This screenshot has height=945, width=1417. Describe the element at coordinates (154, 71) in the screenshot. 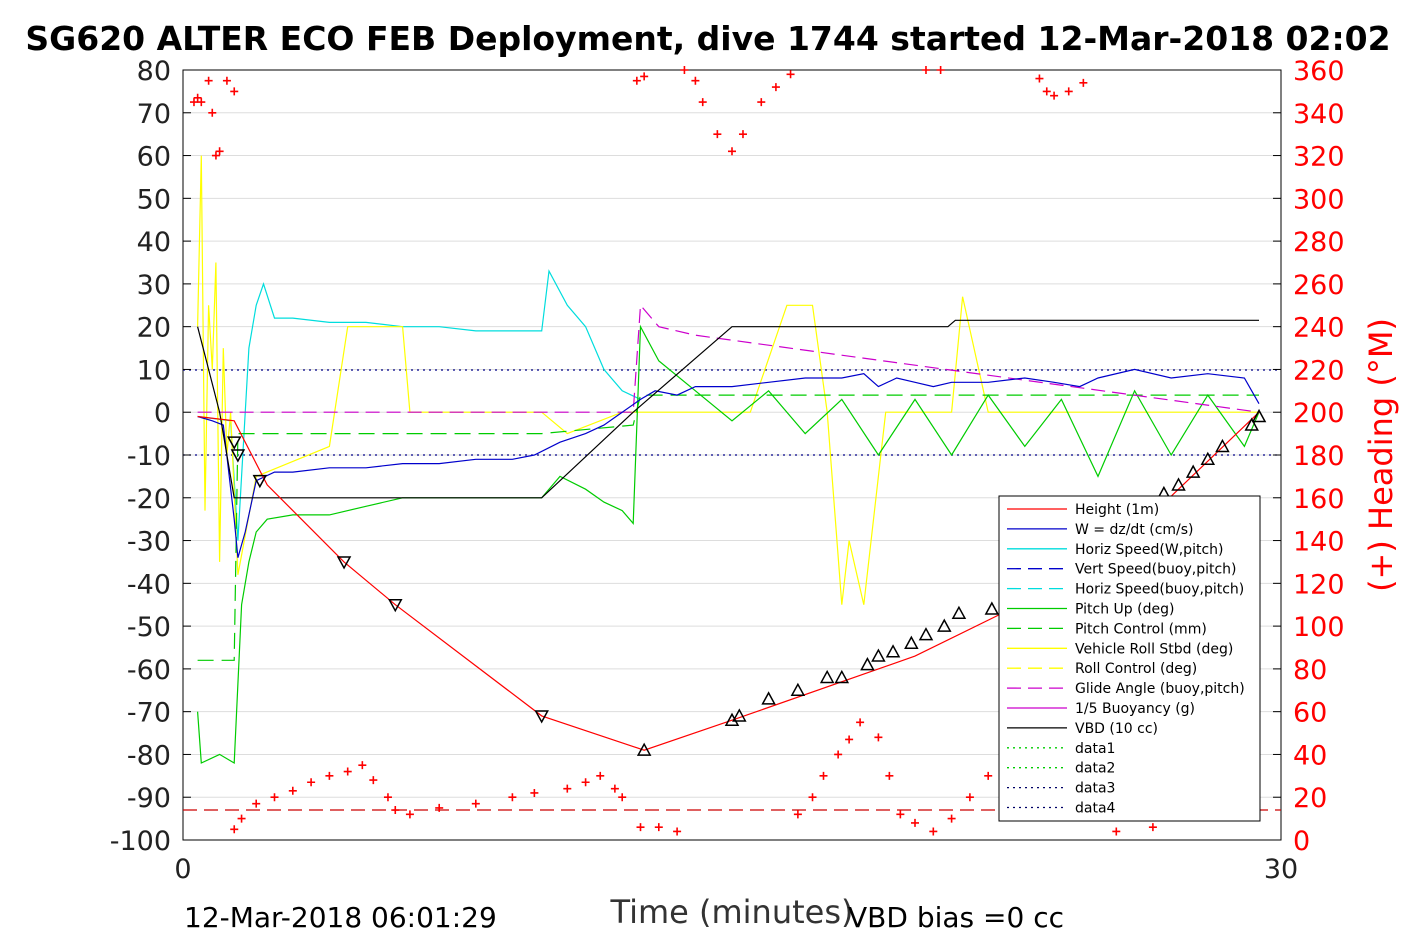

I see `y-tick-label-left: 80` at that location.